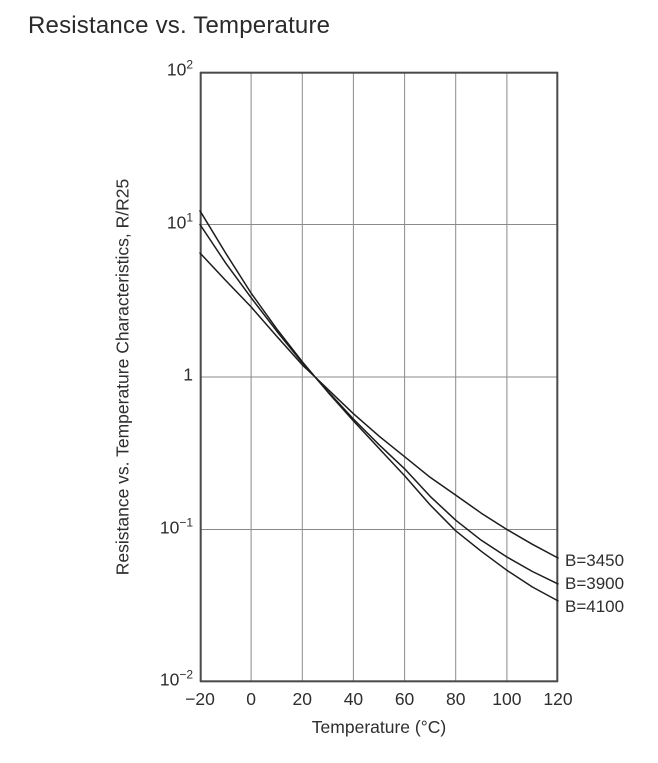  What do you see at coordinates (200, 699) in the screenshot?
I see `x-tick-label: −20` at bounding box center [200, 699].